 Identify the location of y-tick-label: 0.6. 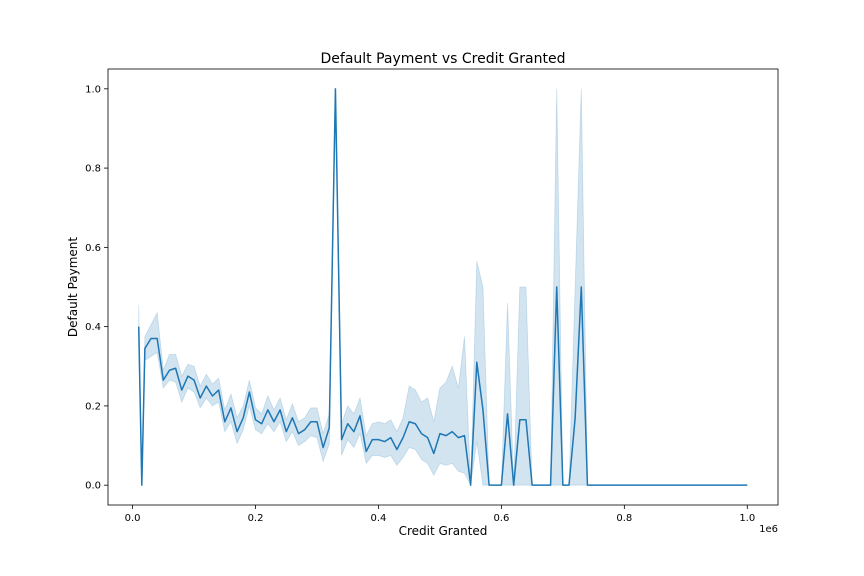
(93, 248).